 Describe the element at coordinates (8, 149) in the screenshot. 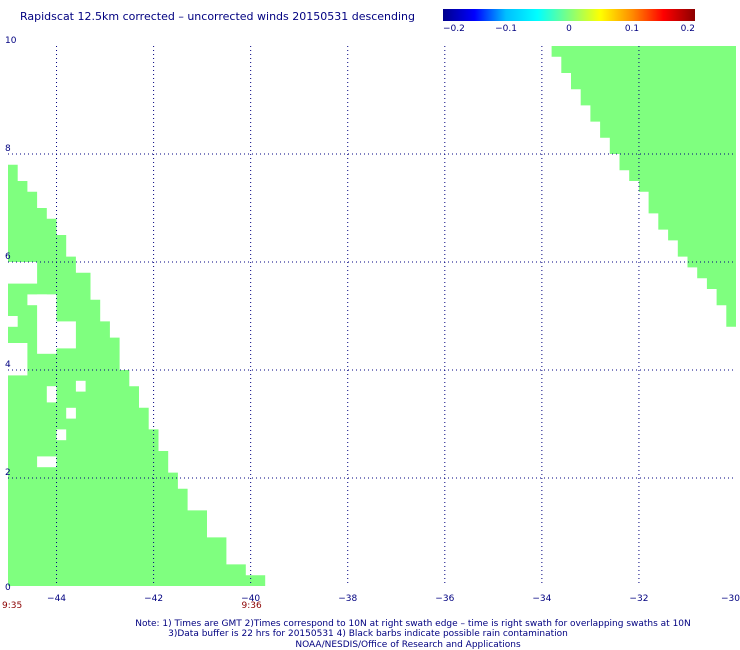

I see `y-tick-label: 8` at that location.